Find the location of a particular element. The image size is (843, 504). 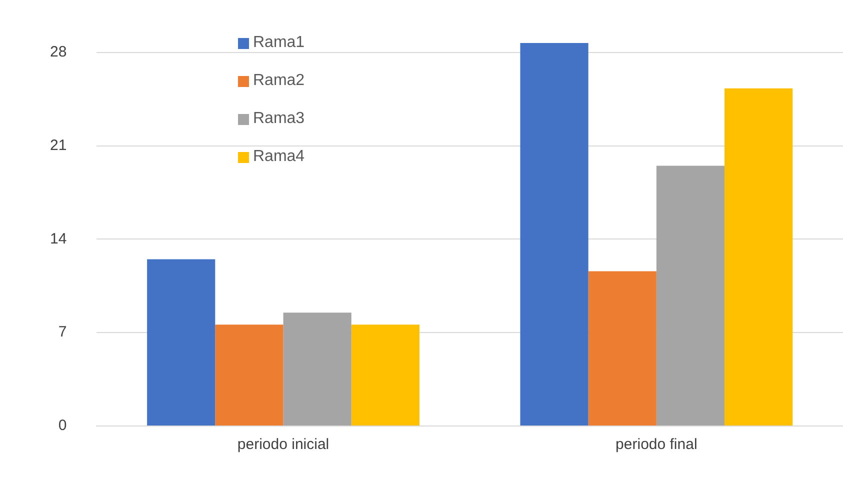

legend-label: Rama4 is located at coordinates (279, 157).